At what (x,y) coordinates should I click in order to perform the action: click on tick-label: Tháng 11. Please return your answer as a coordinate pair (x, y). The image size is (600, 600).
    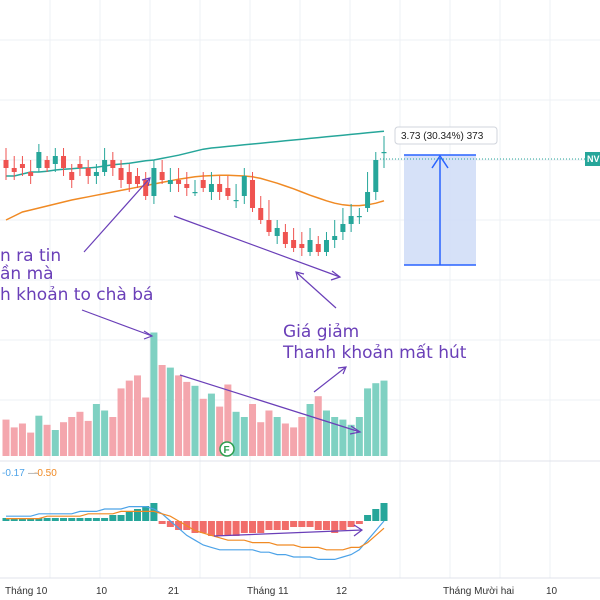
    Looking at the image, I should click on (268, 591).